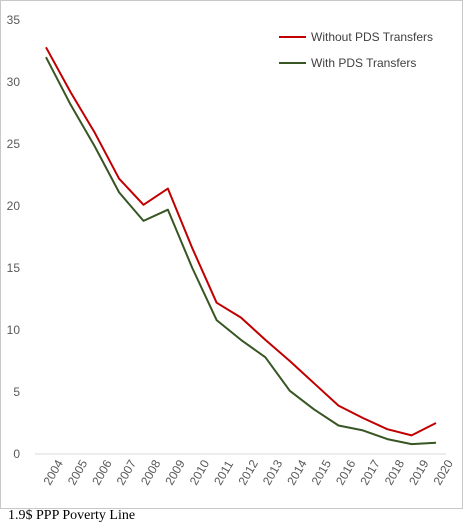 The image size is (463, 526). I want to click on x-tick-label: 2005, so click(78, 472).